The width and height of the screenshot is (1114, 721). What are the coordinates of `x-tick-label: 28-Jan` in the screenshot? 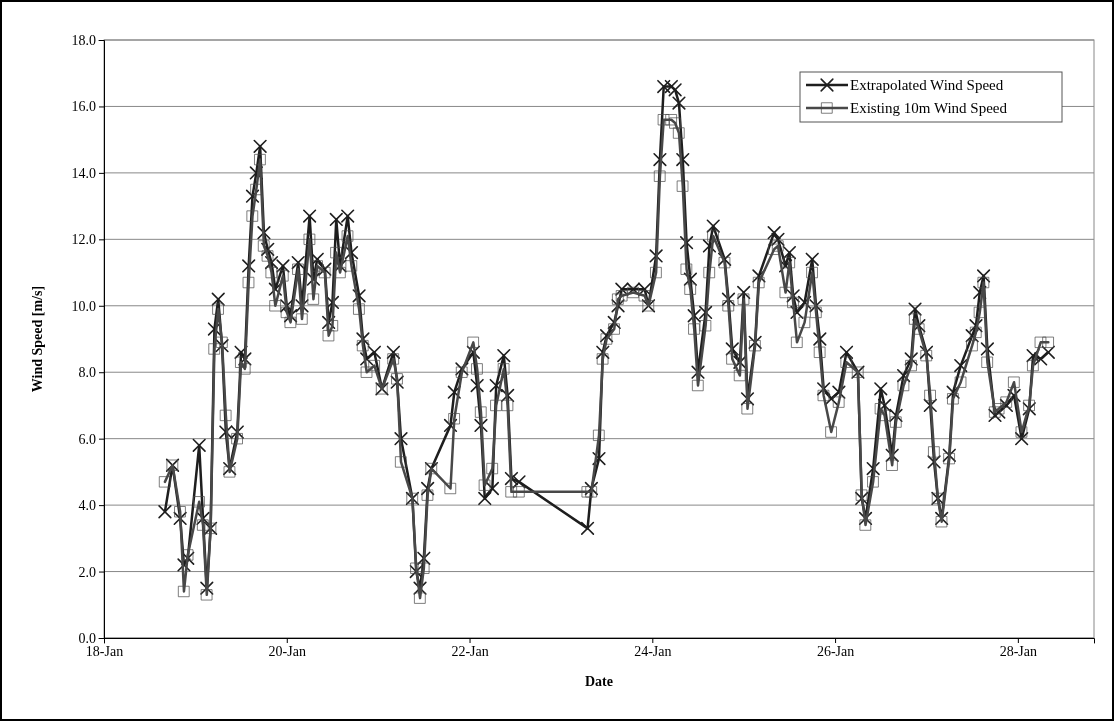 It's located at (1018, 651).